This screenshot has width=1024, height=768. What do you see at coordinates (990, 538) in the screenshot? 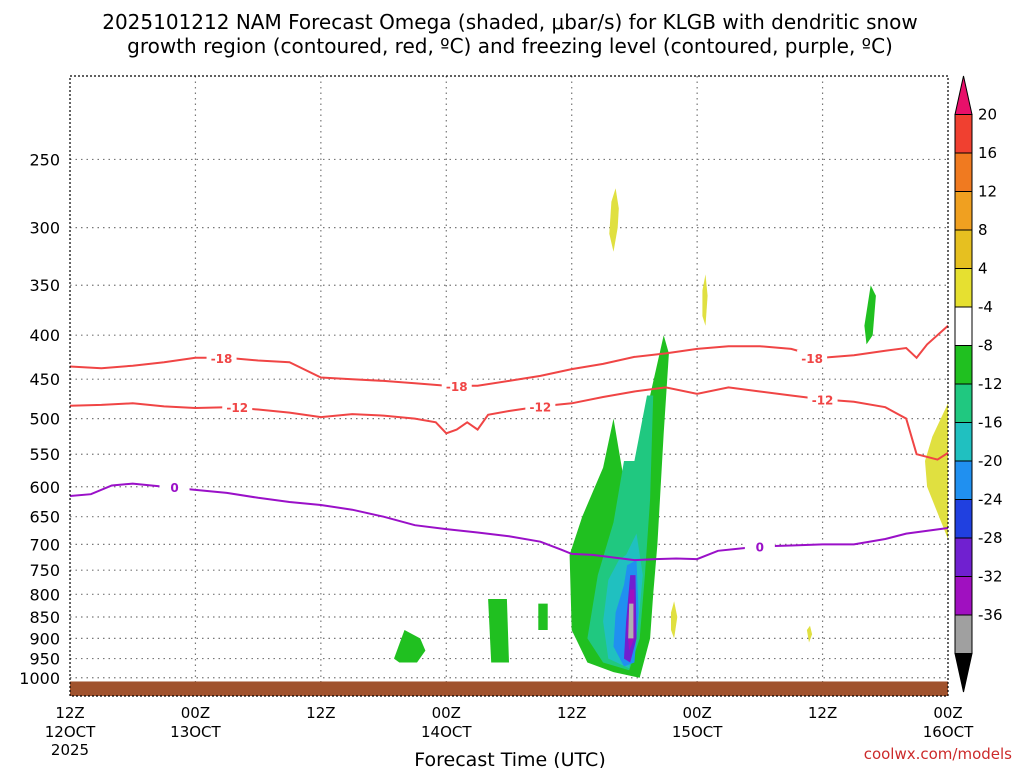
I see `colorbar-tick-11: -28` at bounding box center [990, 538].